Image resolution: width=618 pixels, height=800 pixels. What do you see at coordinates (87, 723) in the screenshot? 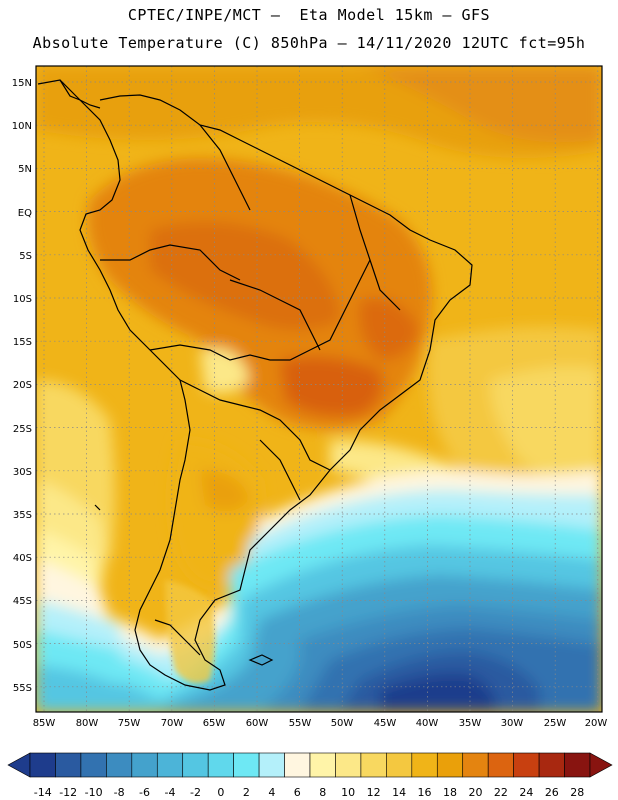
I see `lon-label: 80W` at bounding box center [87, 723].